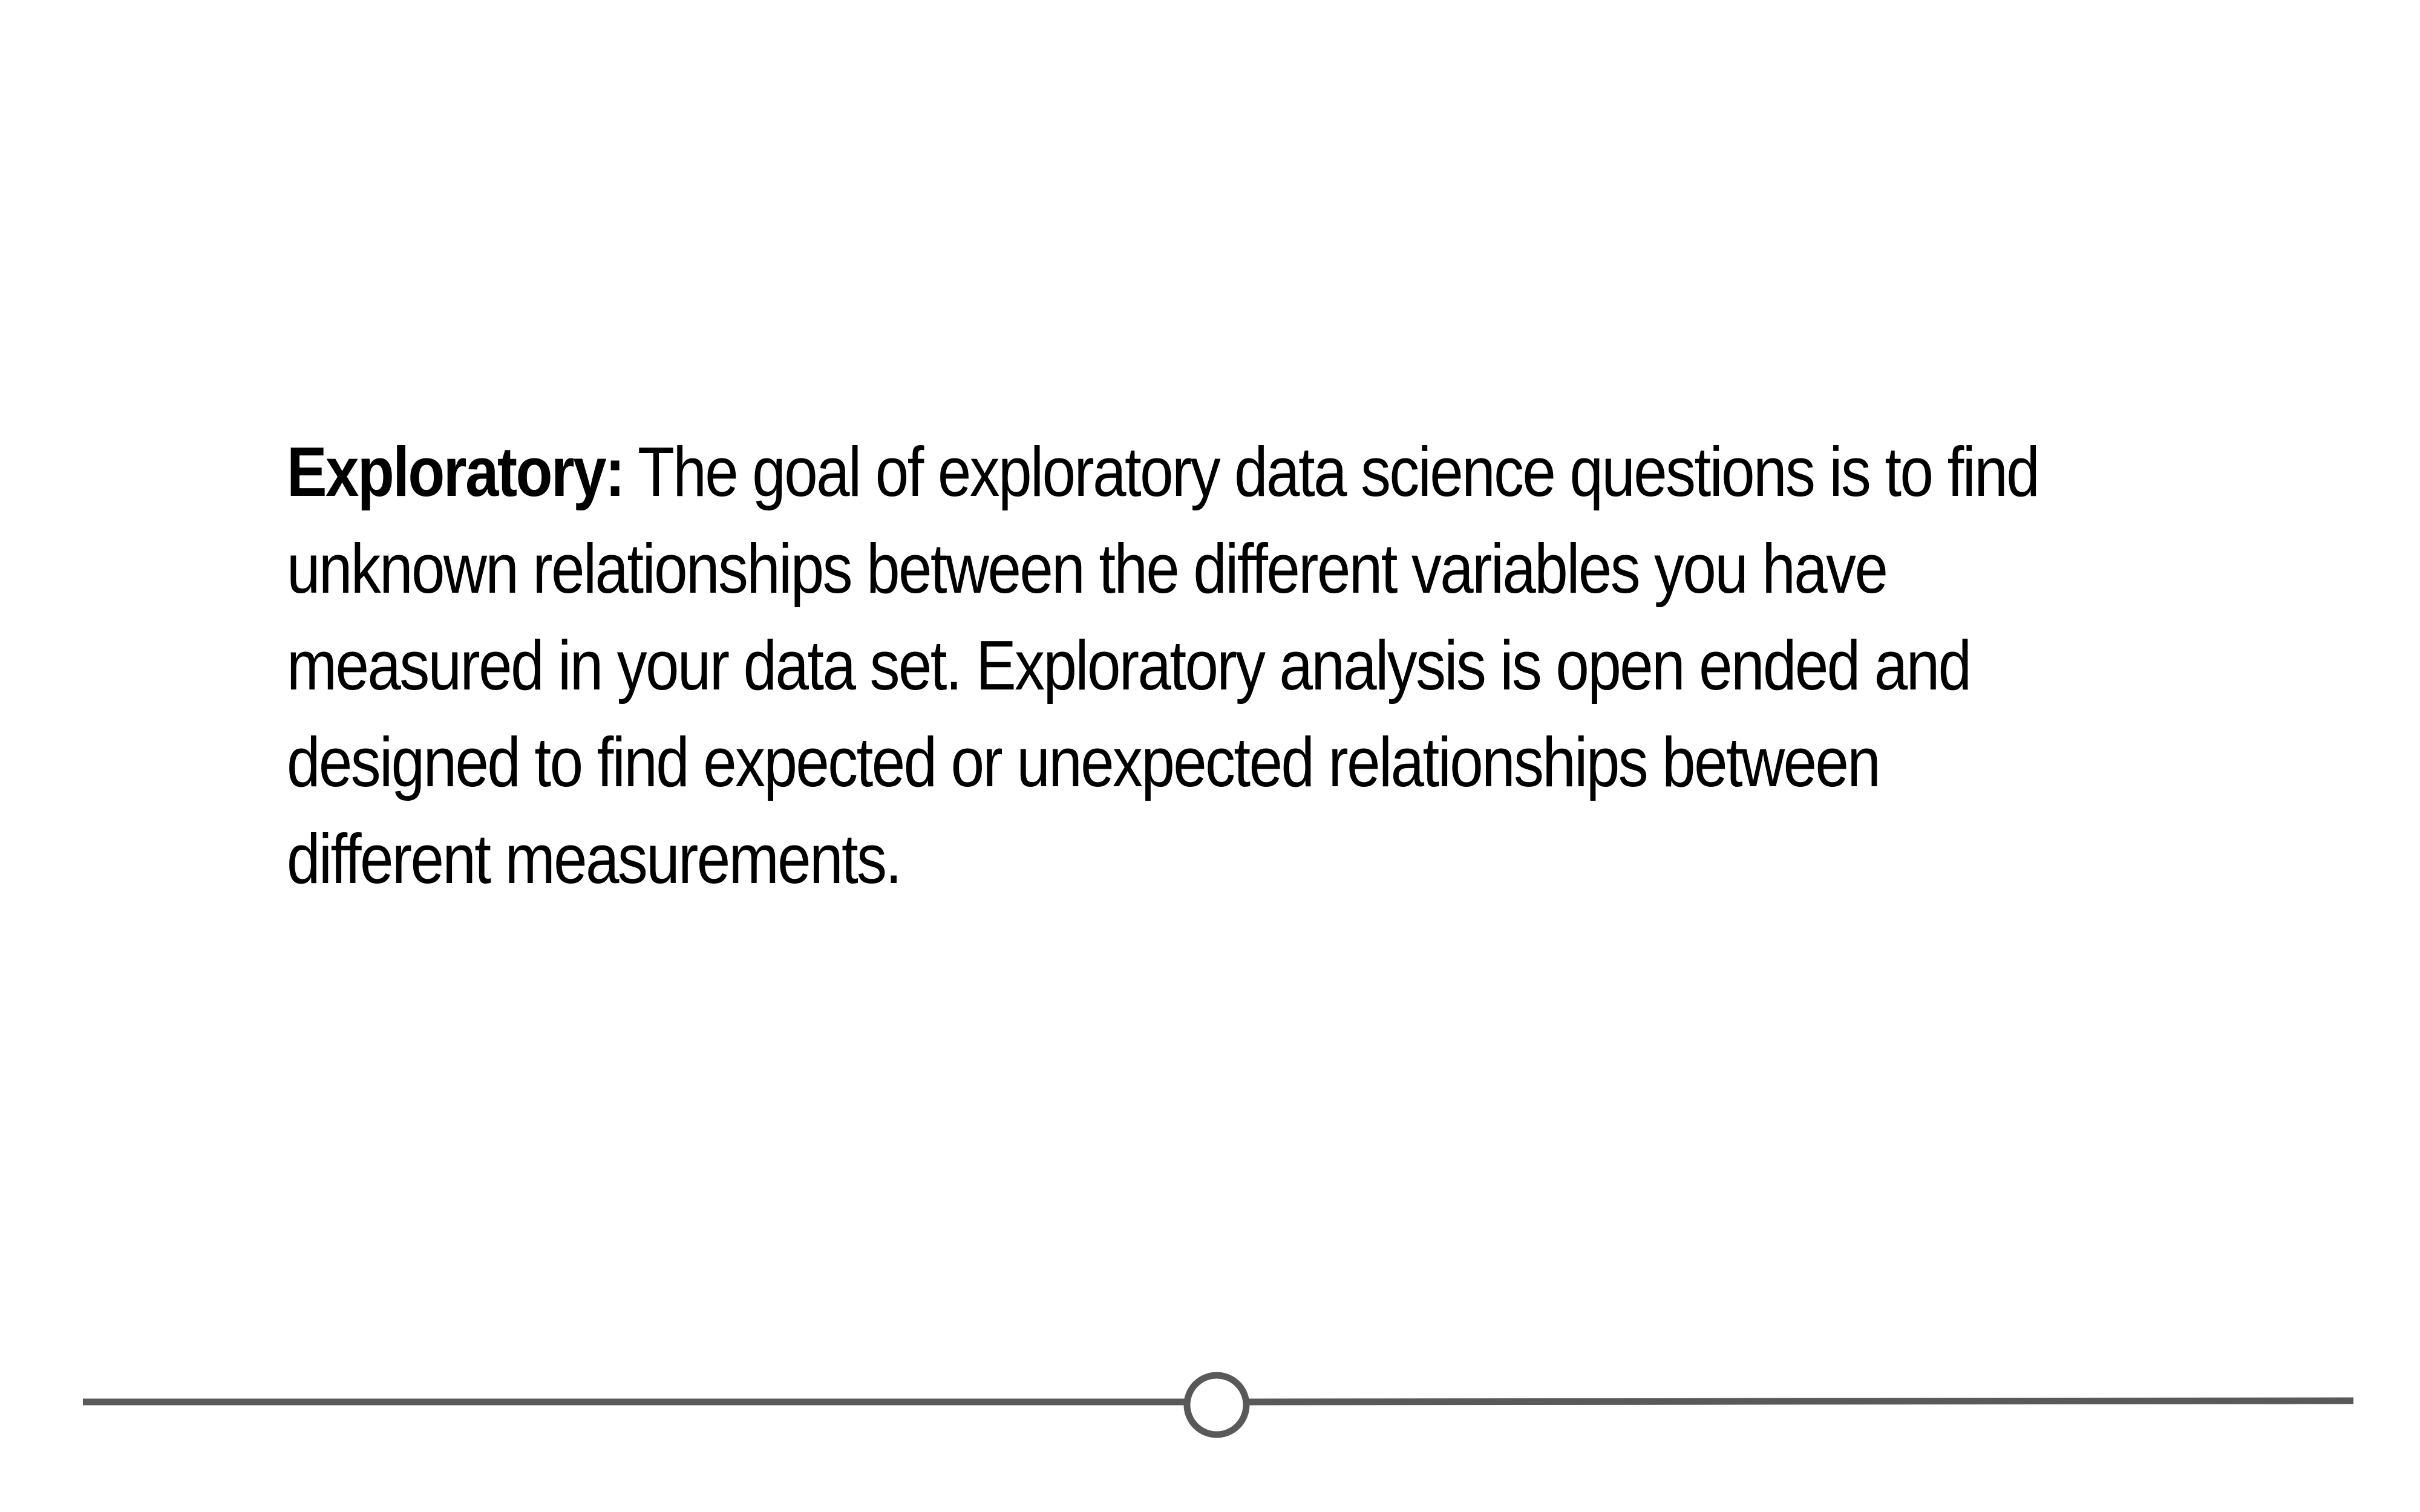 This screenshot has width=2420, height=1512. What do you see at coordinates (456, 472) in the screenshot?
I see `lead-term: Exploratory:` at bounding box center [456, 472].